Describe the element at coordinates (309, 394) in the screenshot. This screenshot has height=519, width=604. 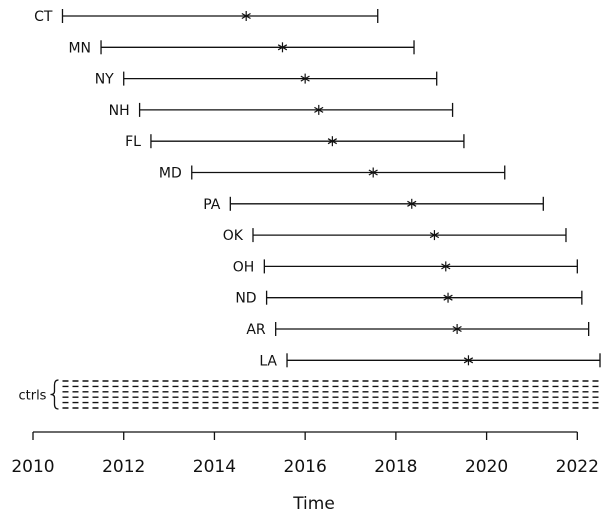
I see `controls-layer: ctrls` at that location.